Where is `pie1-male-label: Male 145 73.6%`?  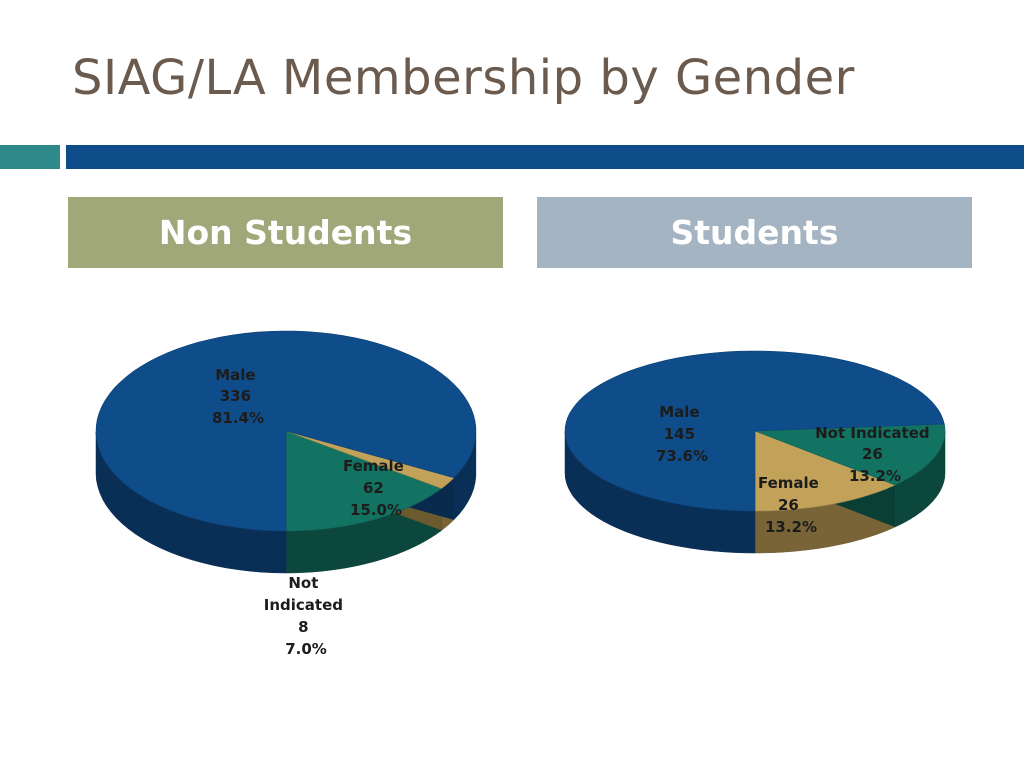
pie1-male-label: Male 145 73.6% is located at coordinates (682, 434).